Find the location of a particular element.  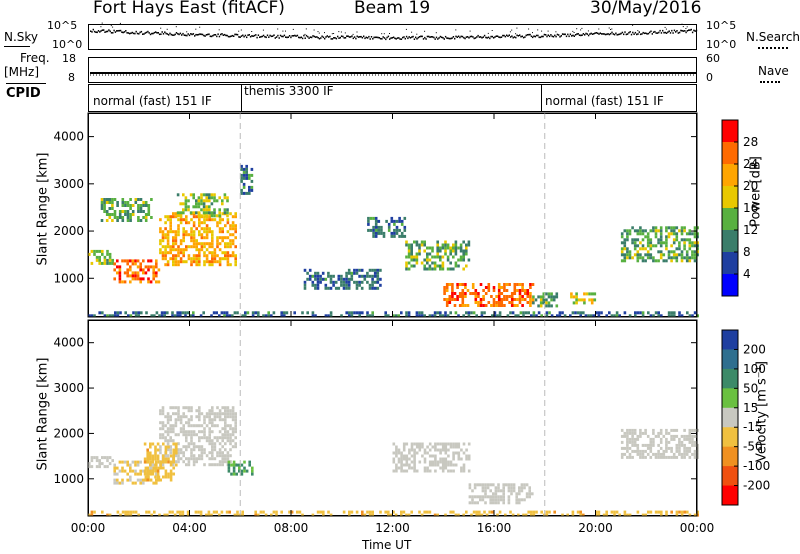

noise-right-tick-bottom: 10^0 is located at coordinates (721, 44).